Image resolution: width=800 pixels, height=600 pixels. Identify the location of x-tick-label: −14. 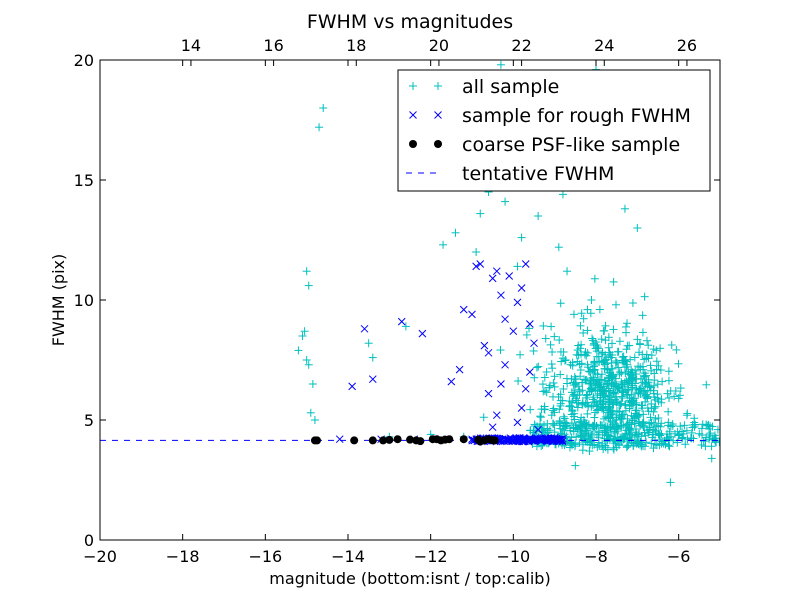
(348, 556).